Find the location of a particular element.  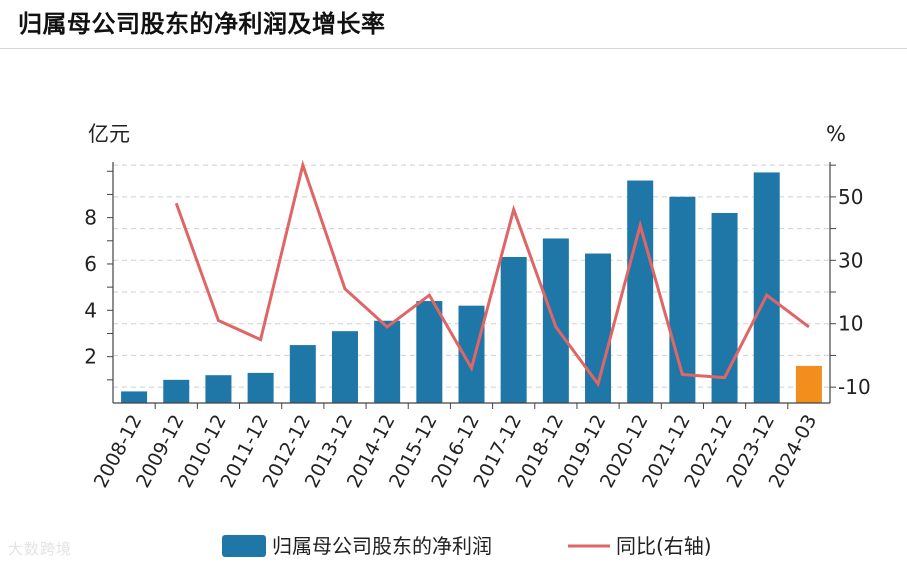

legend: 归属母公司股东的净利润 同比(右轴) is located at coordinates (467, 546).